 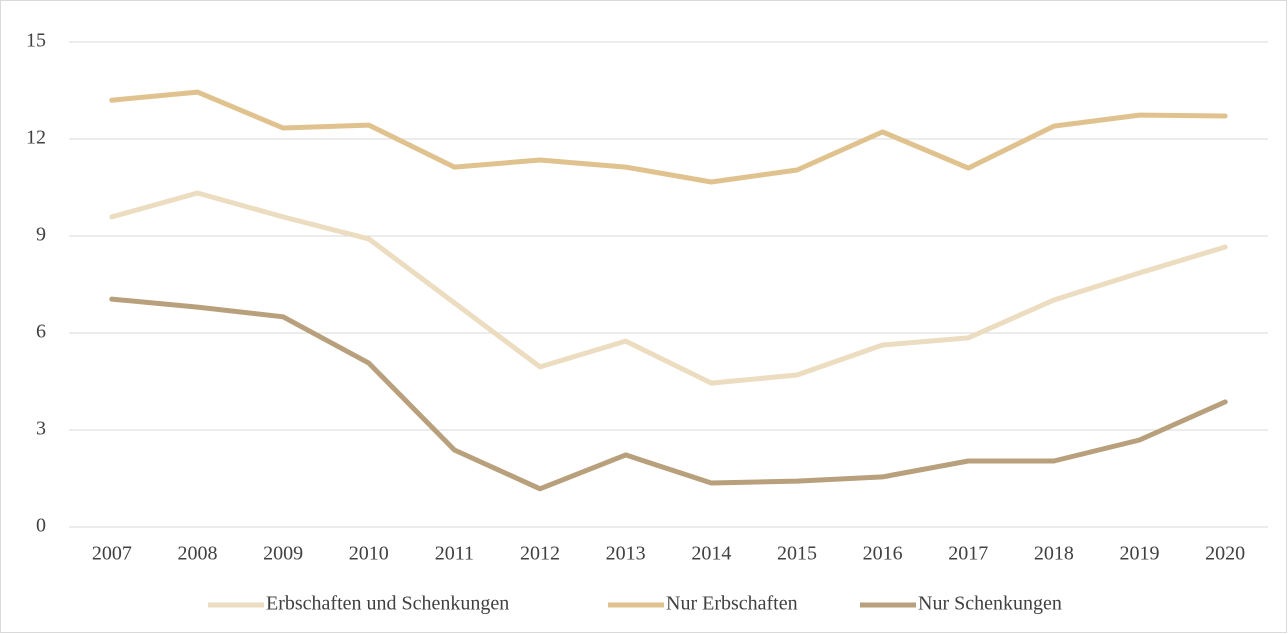 What do you see at coordinates (668, 137) in the screenshot?
I see `series-line` at bounding box center [668, 137].